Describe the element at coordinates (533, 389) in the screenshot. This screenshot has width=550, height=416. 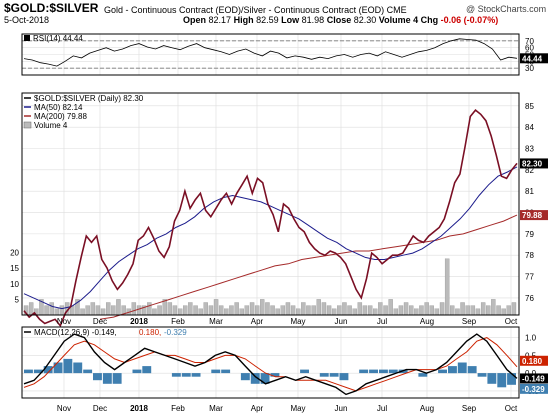
I see `macd-hist-last-label: -0.329` at that location.